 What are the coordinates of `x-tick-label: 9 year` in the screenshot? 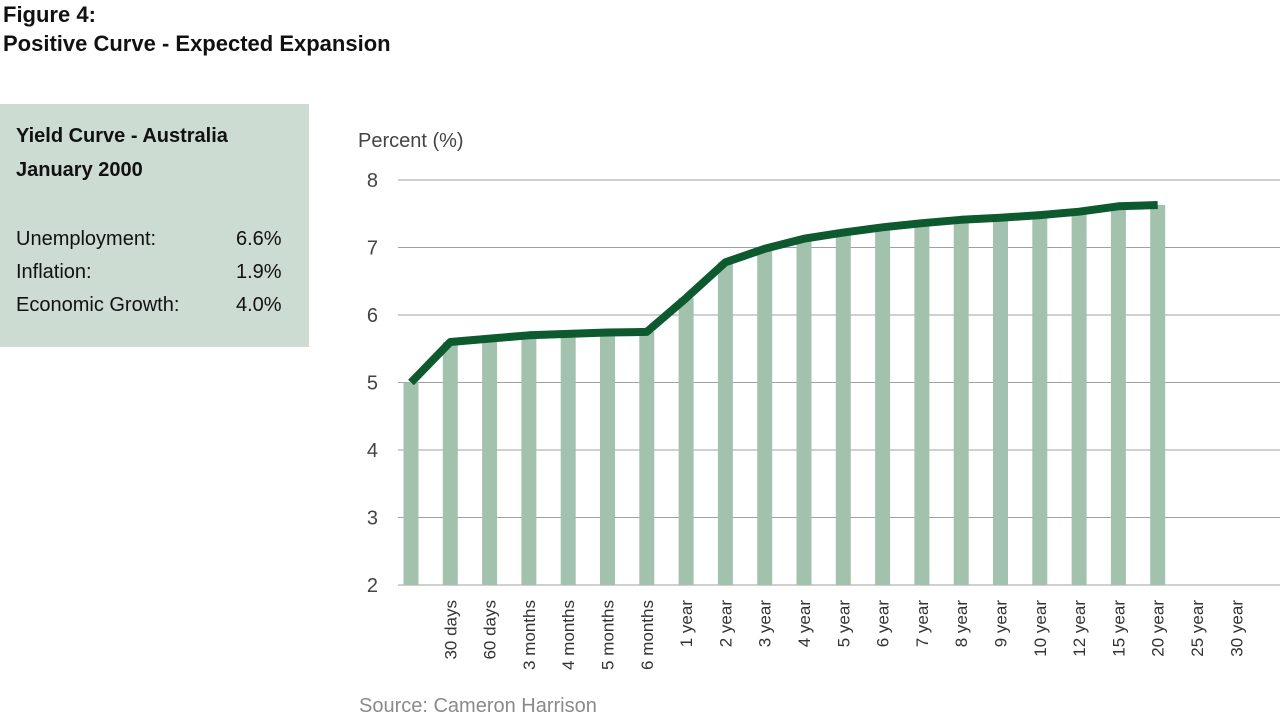 It's located at (1001, 624).